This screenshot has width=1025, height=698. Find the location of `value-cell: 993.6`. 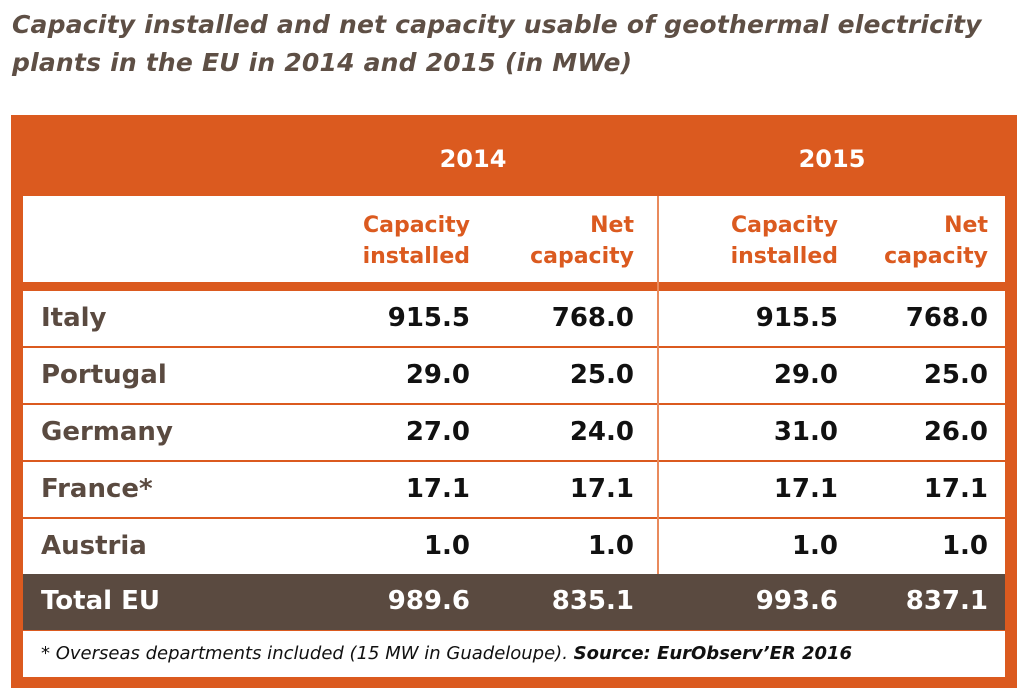

value-cell: 993.6 is located at coordinates (796, 601).